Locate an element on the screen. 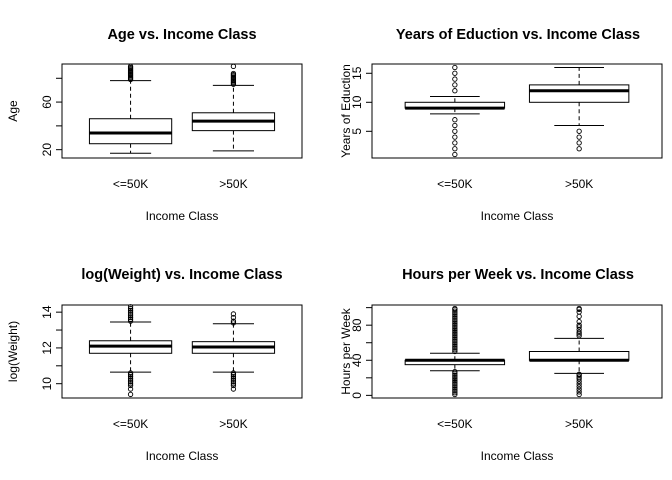 Image resolution: width=672 pixels, height=480 pixels. iqr-box is located at coordinates (579, 93).